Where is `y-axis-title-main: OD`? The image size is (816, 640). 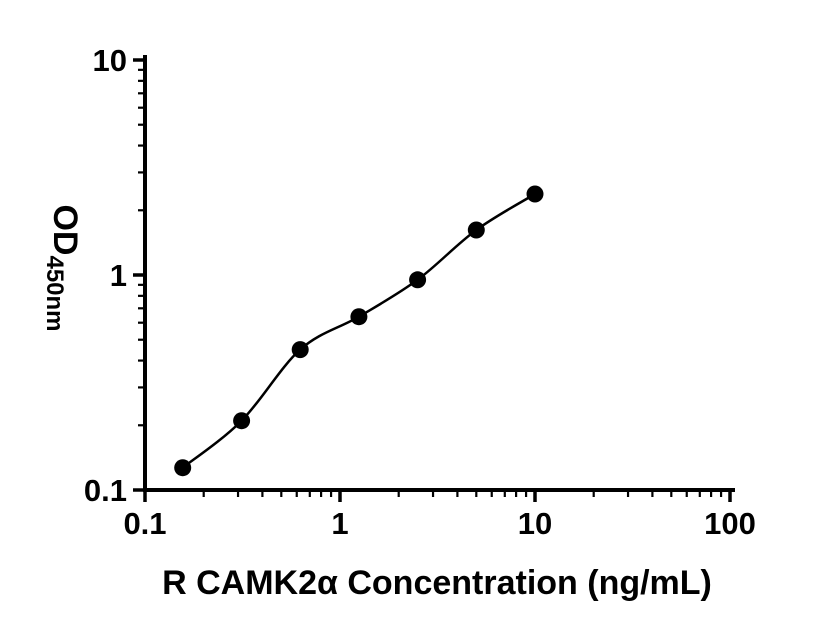 y-axis-title-main: OD is located at coordinates (65, 229).